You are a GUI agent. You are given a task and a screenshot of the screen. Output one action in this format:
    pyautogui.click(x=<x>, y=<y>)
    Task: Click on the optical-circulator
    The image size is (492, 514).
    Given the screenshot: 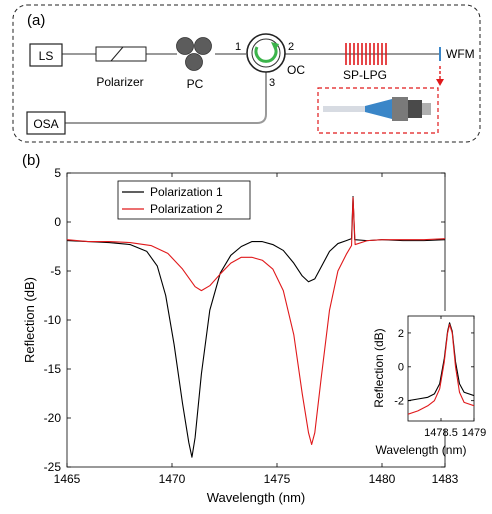 What is the action you would take?
    pyautogui.click(x=266, y=53)
    